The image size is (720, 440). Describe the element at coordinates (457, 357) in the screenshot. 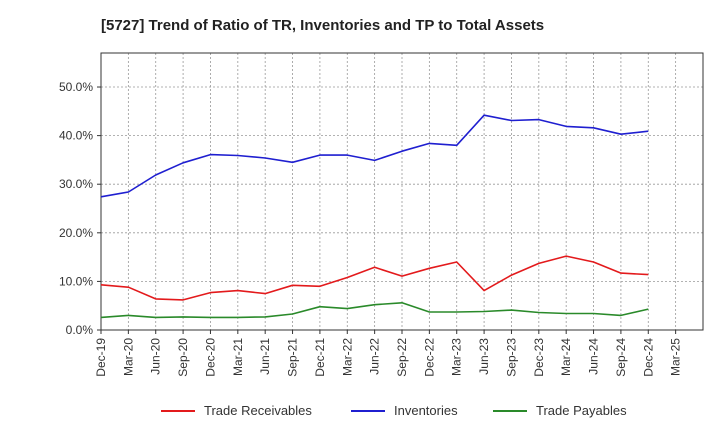

I see `x-tick-label: Mar-23` at that location.